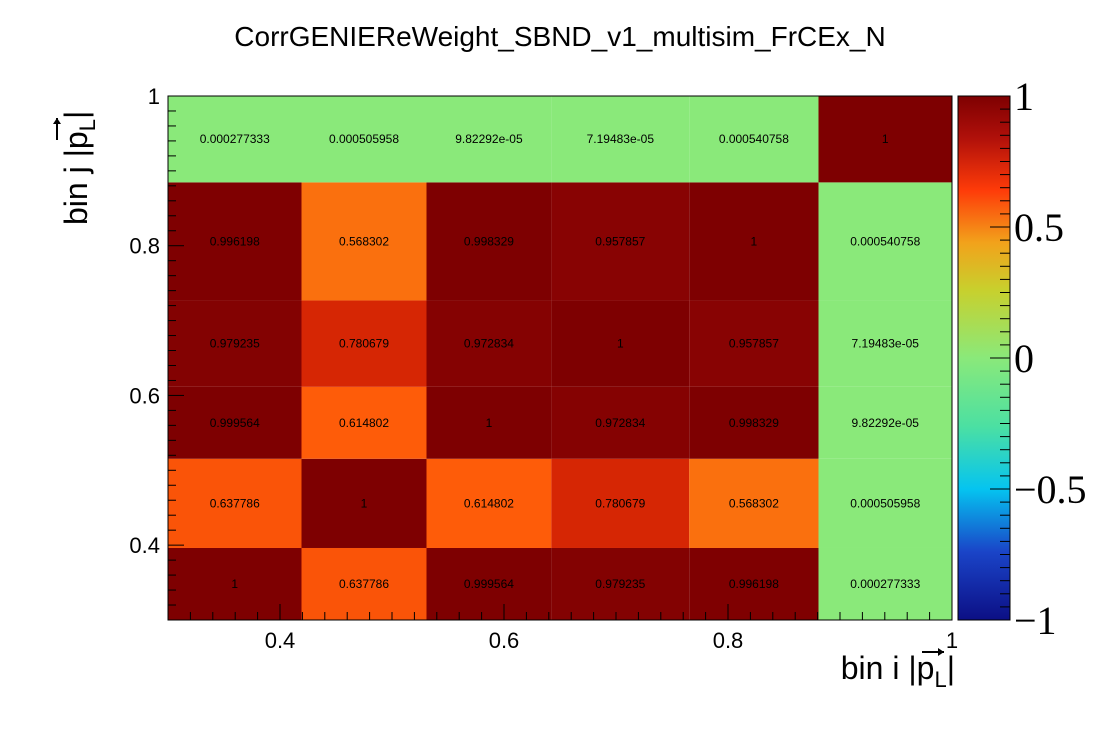 Image resolution: width=1120 pixels, height=740 pixels. I want to click on y-tick-label: 0.4, so click(144, 545).